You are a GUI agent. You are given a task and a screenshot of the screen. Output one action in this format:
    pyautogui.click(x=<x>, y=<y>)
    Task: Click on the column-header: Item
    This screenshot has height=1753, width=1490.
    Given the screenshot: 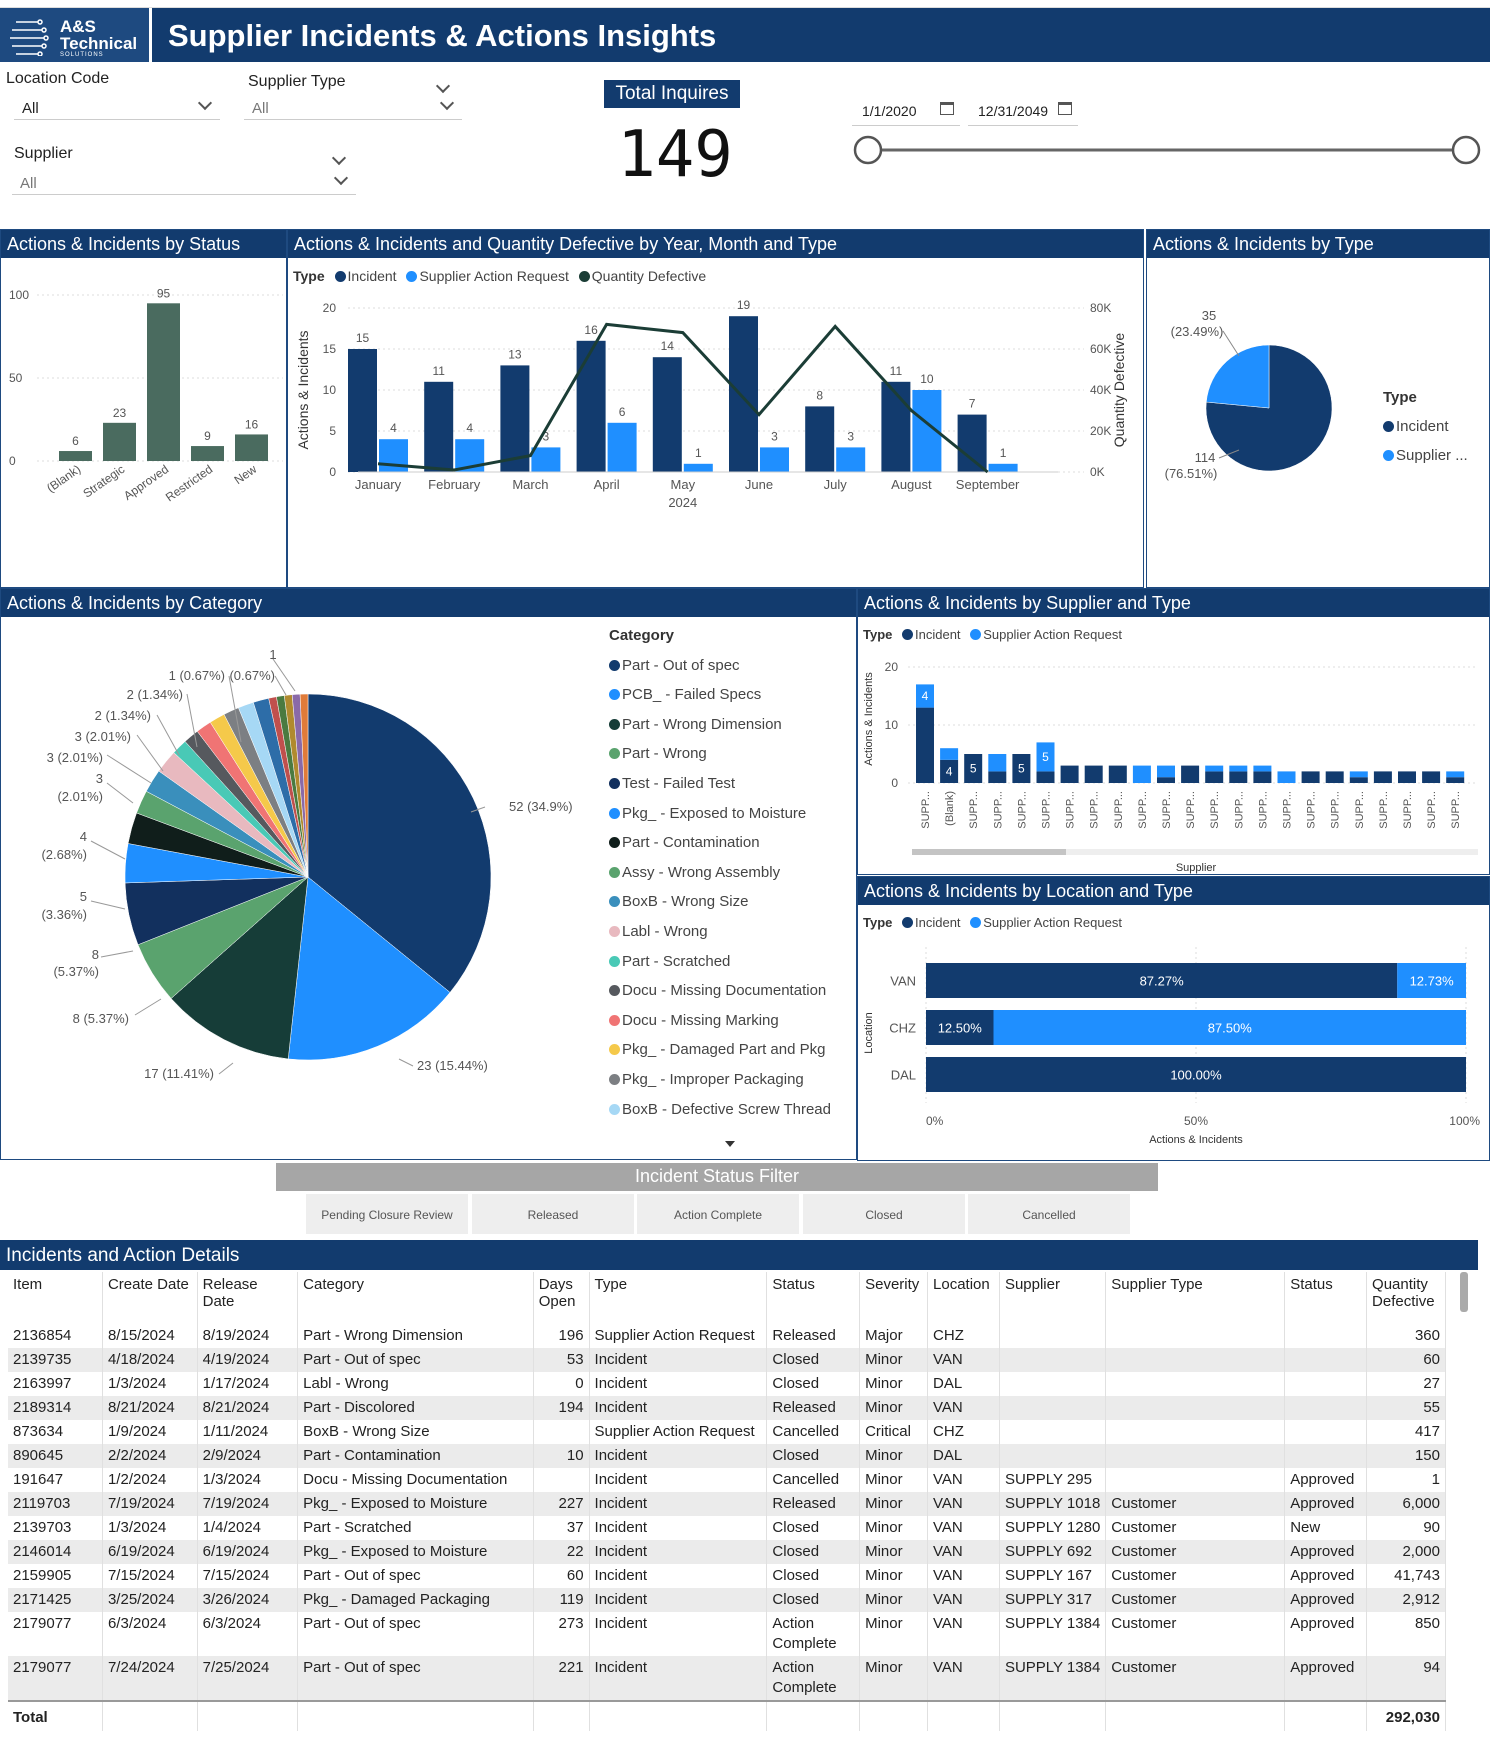 What is the action you would take?
    pyautogui.click(x=55, y=1298)
    